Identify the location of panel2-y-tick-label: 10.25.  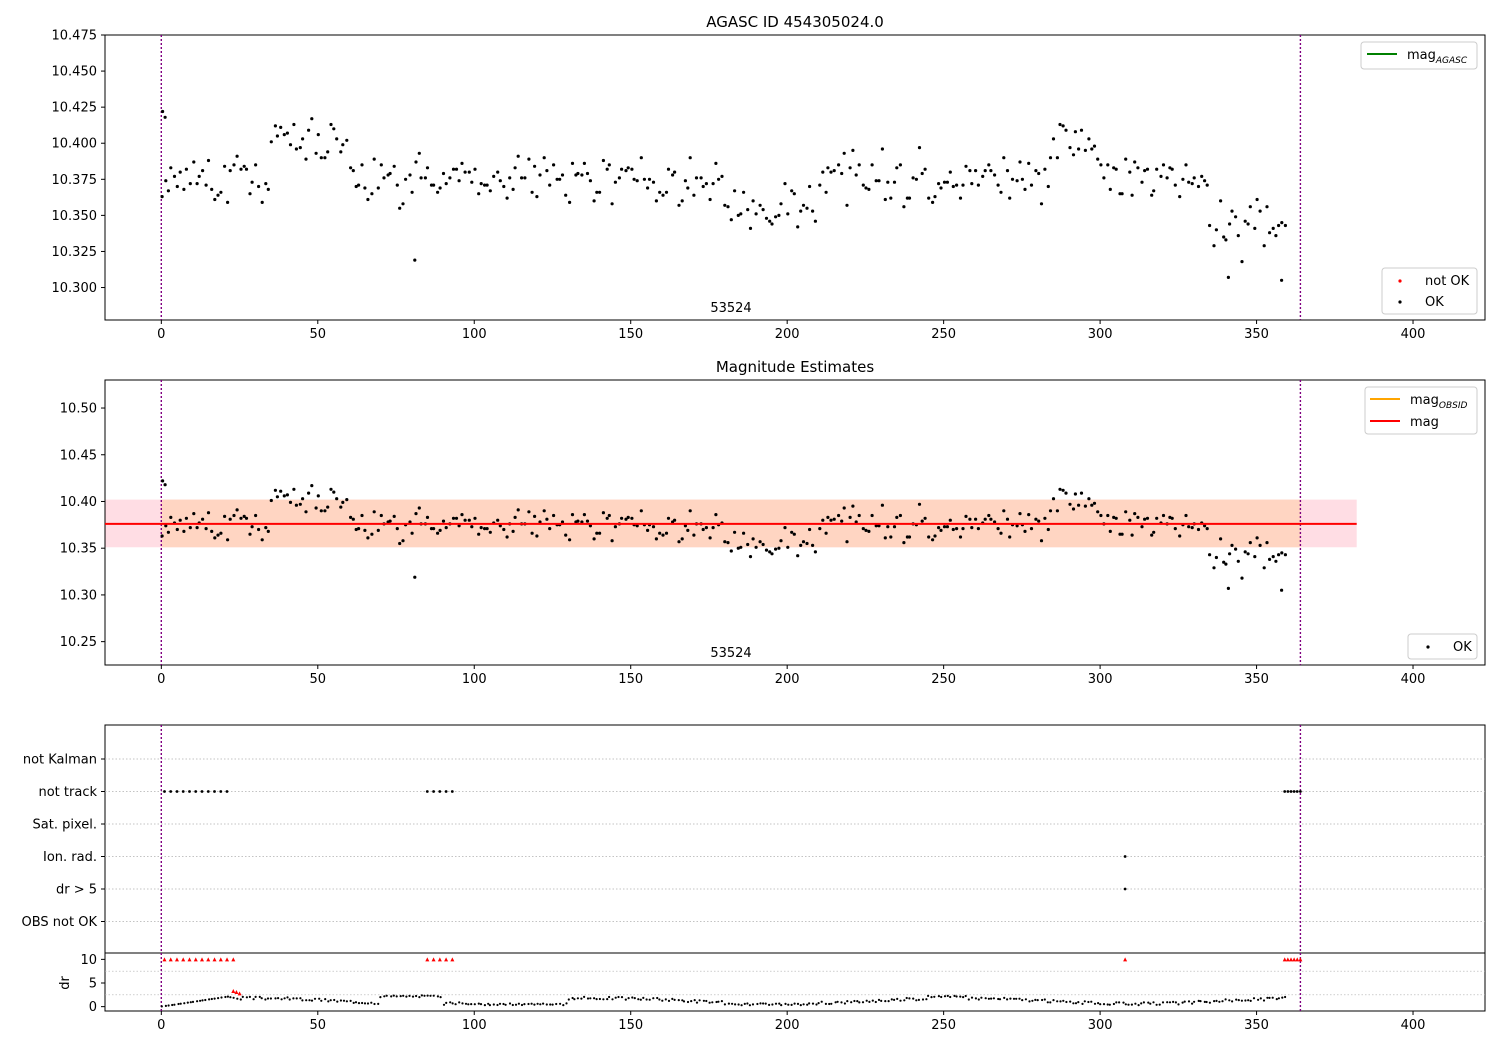
(78, 642).